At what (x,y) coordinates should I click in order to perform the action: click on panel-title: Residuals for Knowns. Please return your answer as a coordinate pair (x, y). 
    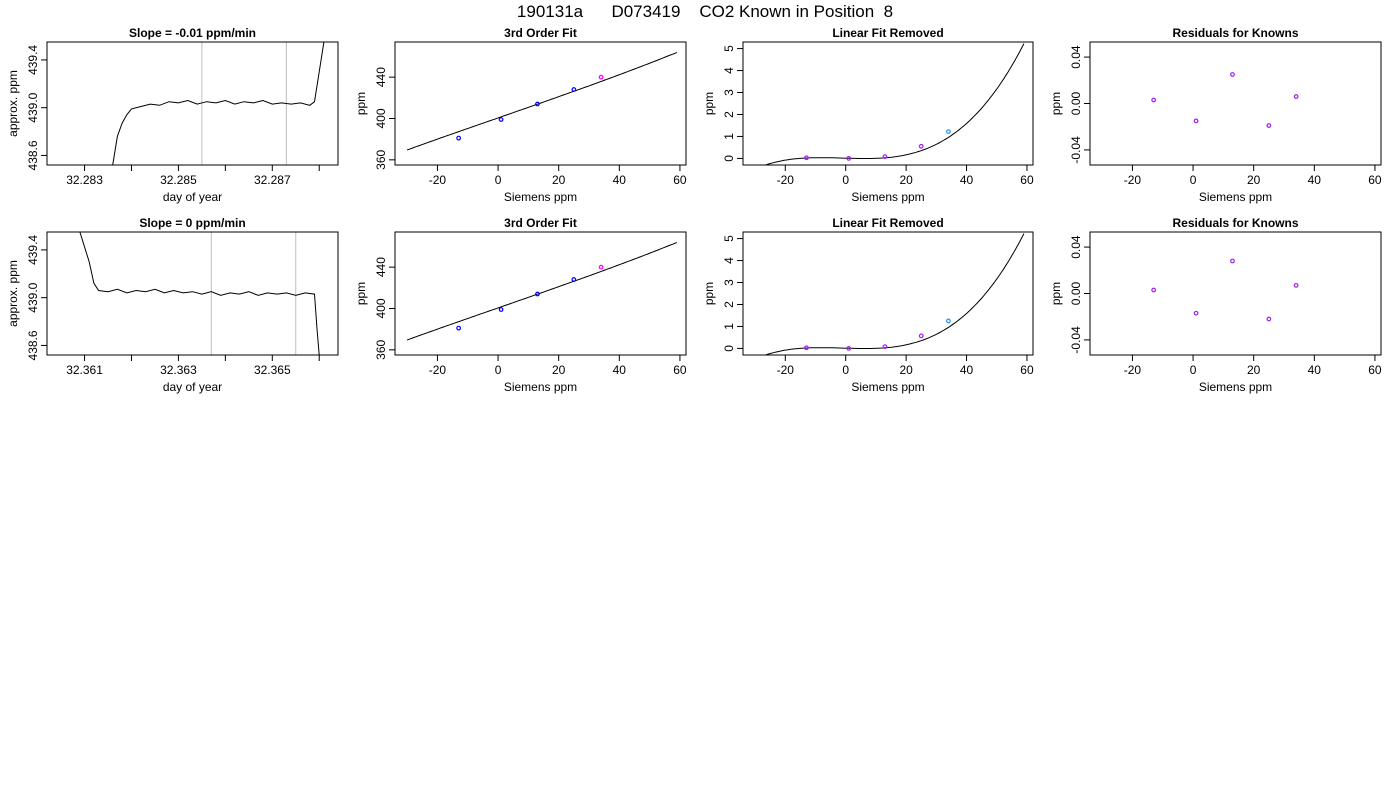
    Looking at the image, I should click on (1235, 223).